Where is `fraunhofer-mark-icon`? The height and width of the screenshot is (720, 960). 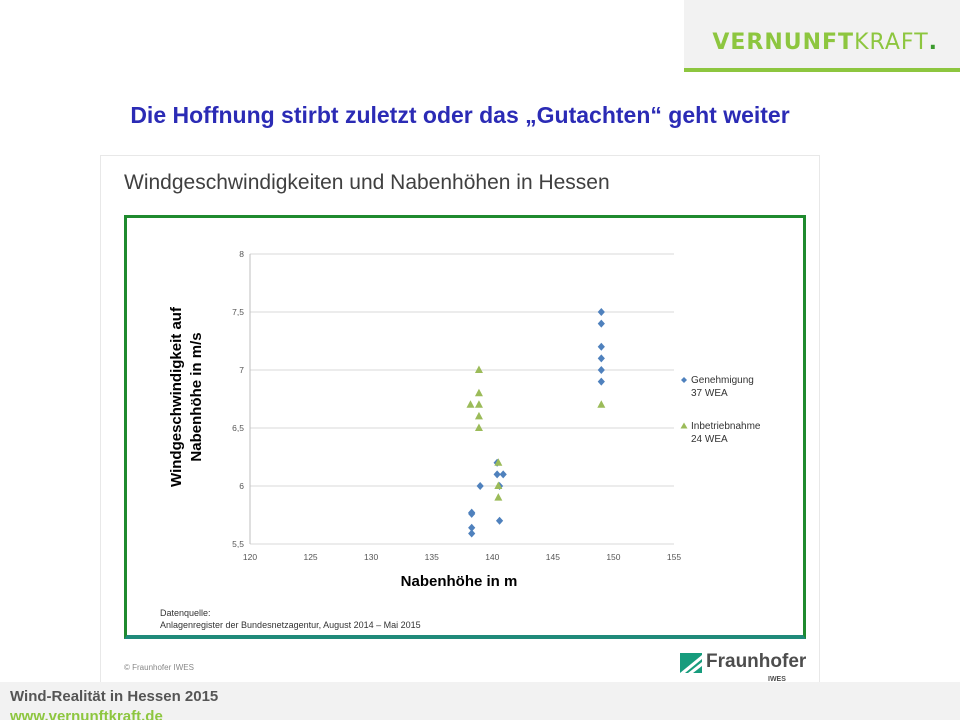 fraunhofer-mark-icon is located at coordinates (691, 663).